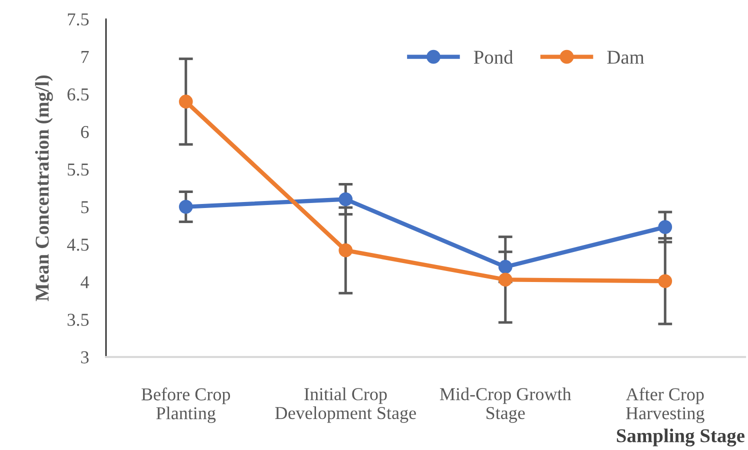 The height and width of the screenshot is (450, 748). I want to click on legend-label: Dam, so click(625, 57).